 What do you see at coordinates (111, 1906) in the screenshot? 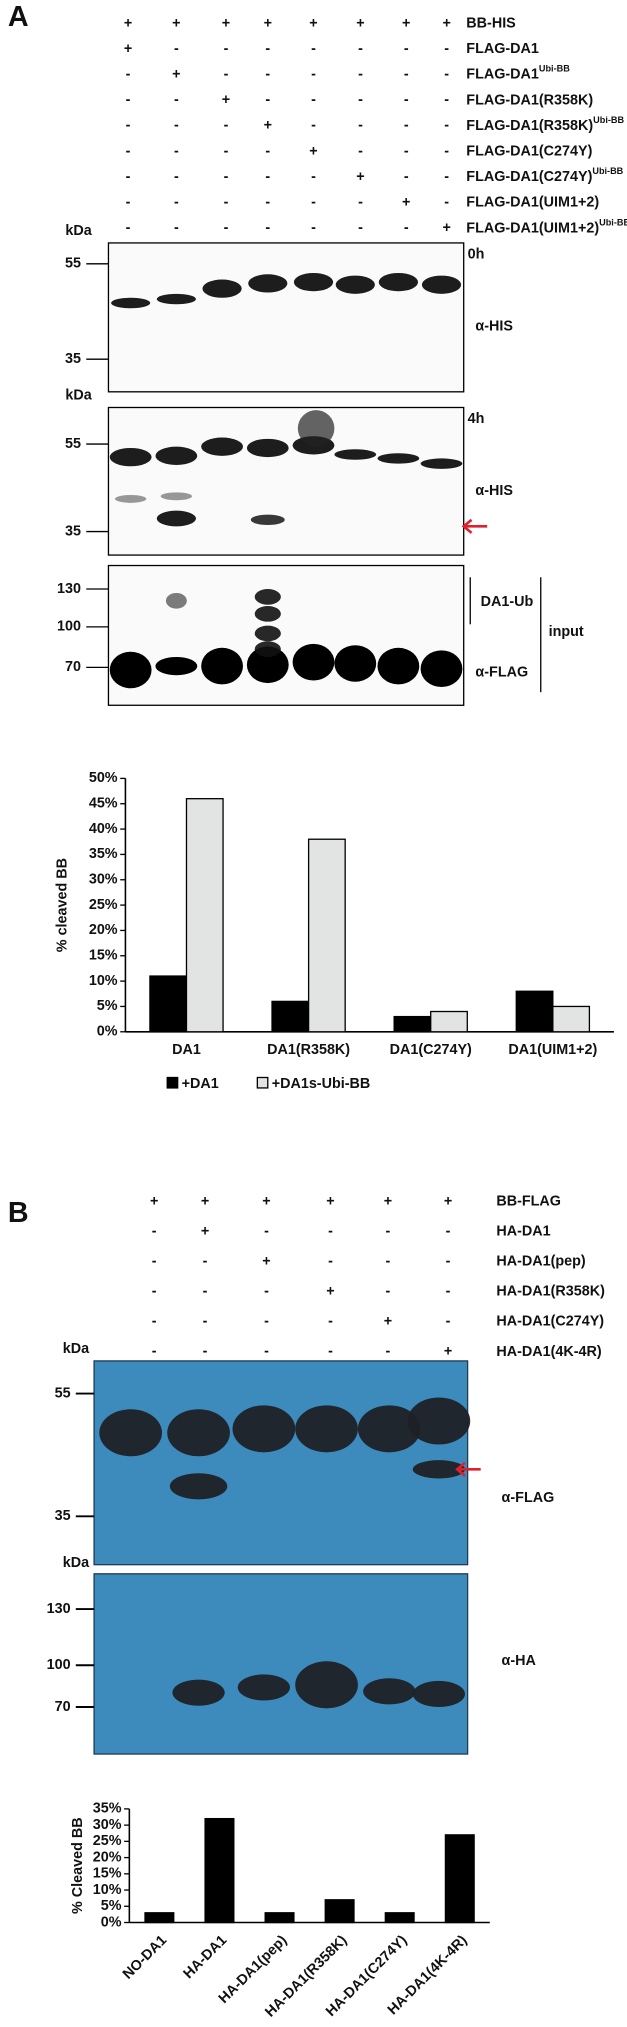
I see `y-tick-label: 5%` at bounding box center [111, 1906].